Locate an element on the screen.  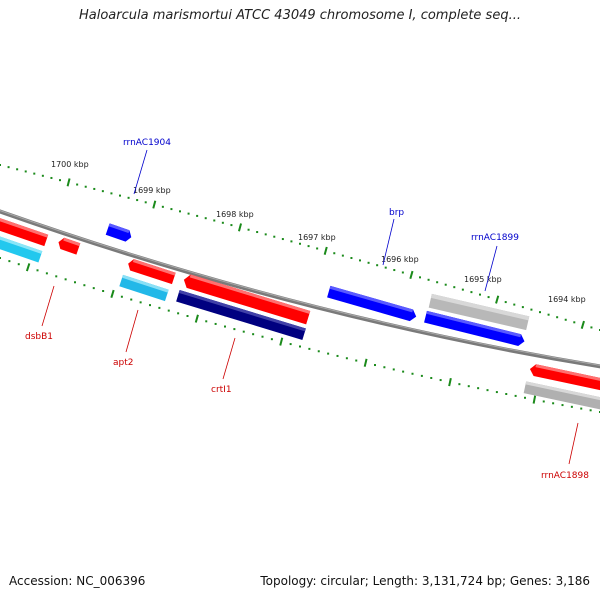
label-rrnAC1904: rrnAC1904 is located at coordinates (147, 143).